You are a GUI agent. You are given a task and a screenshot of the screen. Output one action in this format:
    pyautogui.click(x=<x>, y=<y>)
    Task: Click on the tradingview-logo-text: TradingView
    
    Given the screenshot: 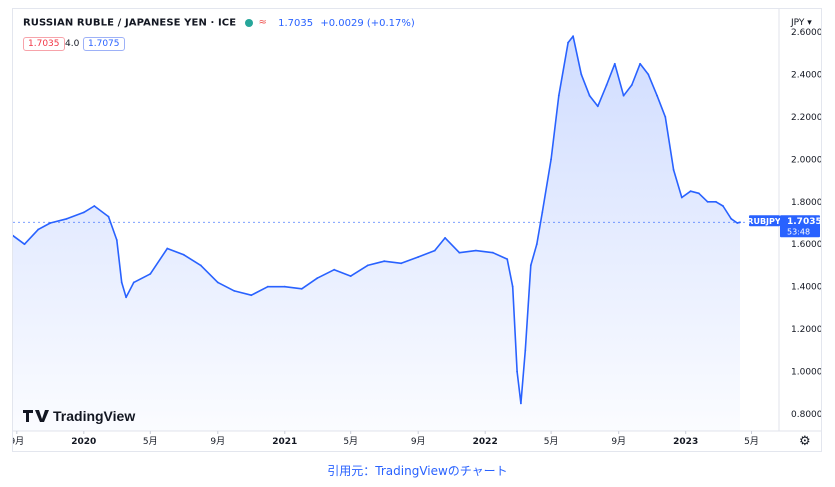 What is the action you would take?
    pyautogui.click(x=94, y=416)
    